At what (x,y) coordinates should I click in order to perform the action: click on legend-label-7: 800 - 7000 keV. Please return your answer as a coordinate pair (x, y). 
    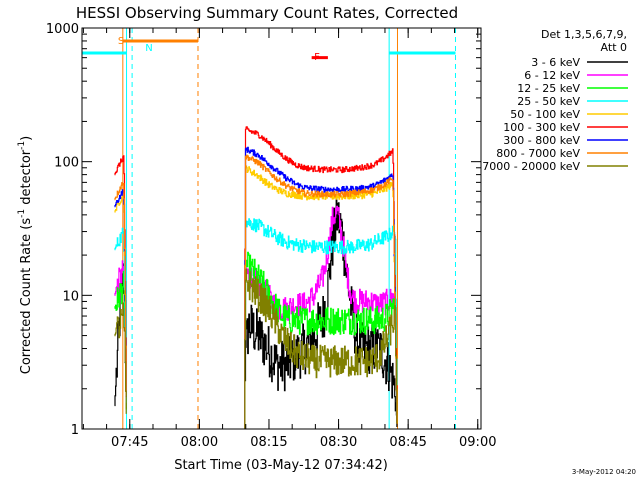
    Looking at the image, I should click on (538, 153).